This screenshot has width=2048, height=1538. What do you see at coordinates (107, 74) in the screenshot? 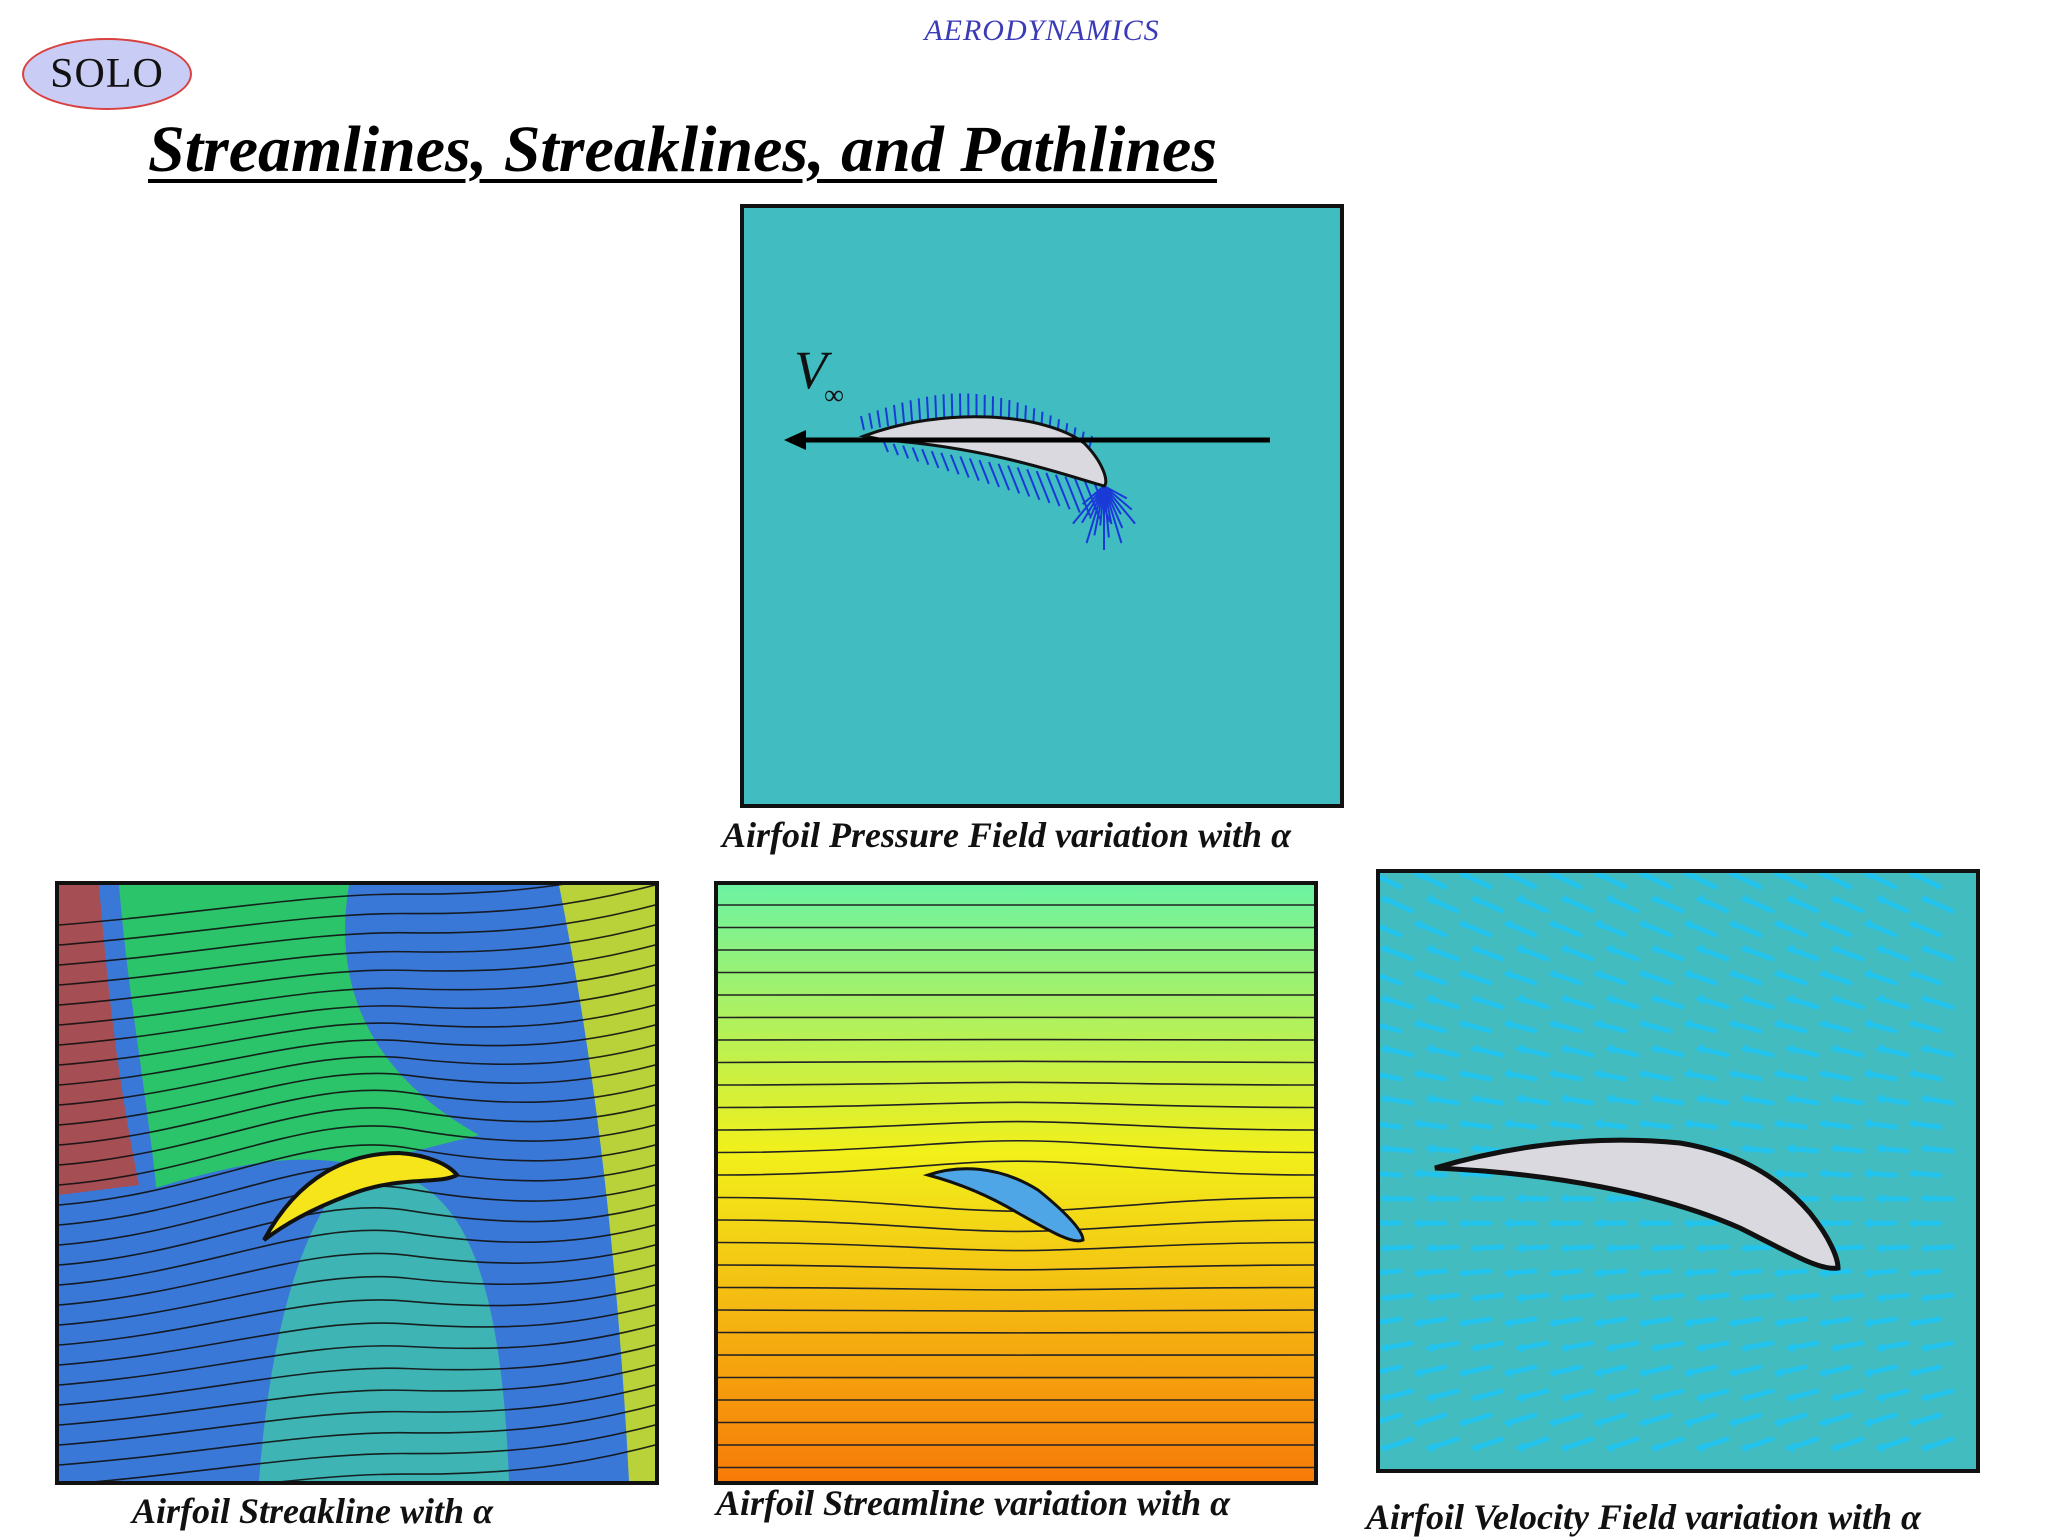
I see `solo-logo-badge: SOLO` at bounding box center [107, 74].